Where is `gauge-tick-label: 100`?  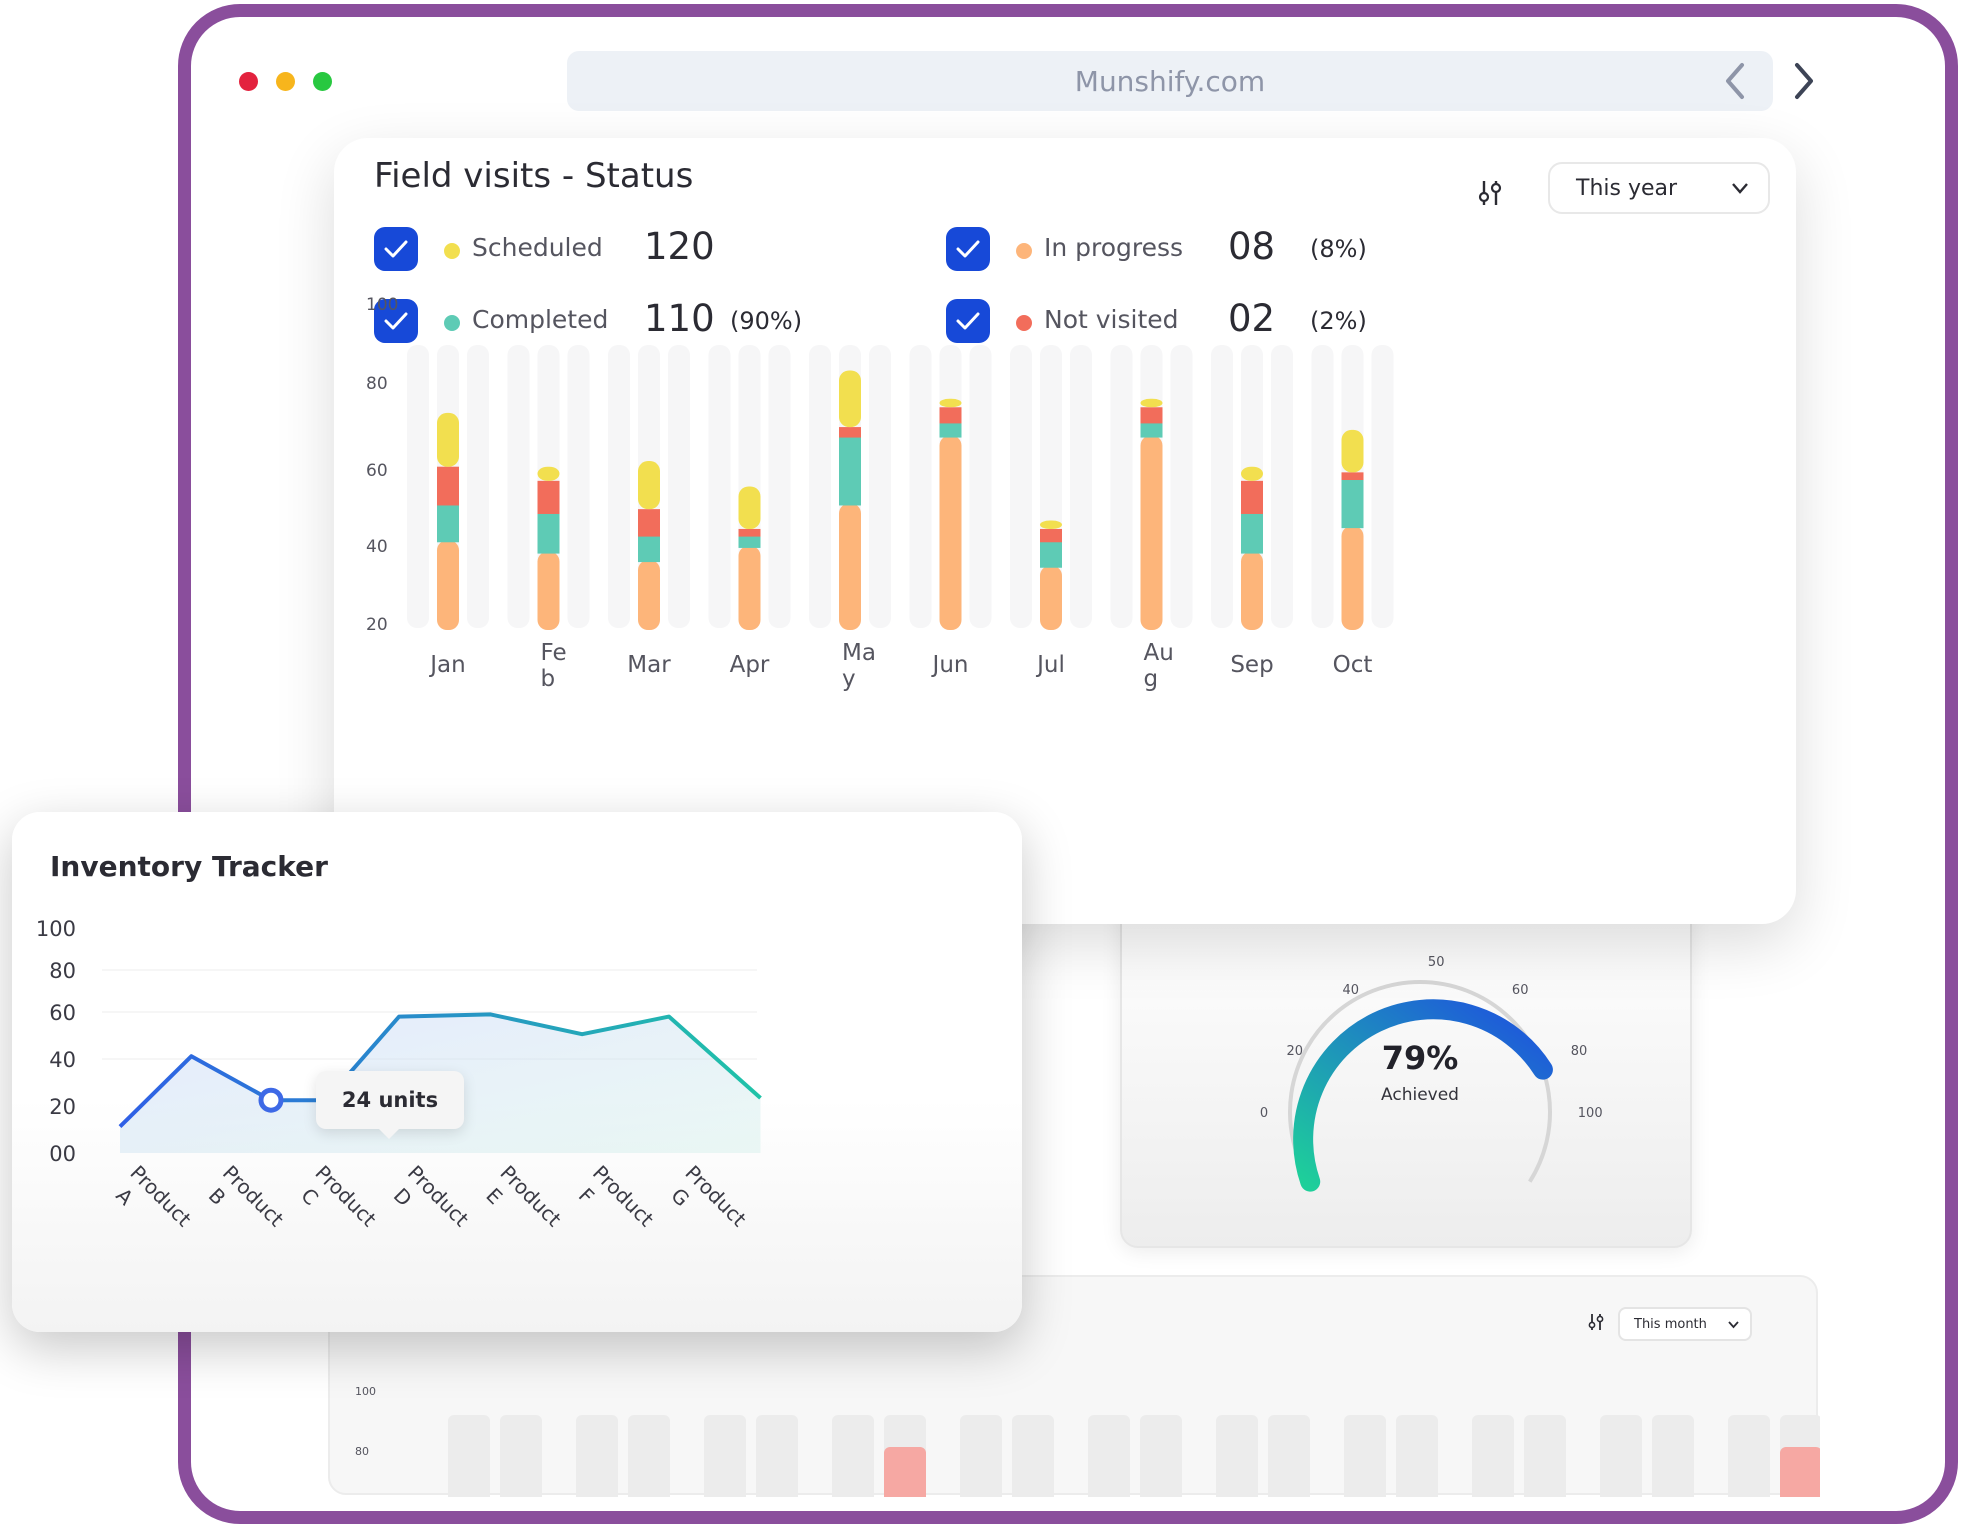 gauge-tick-label: 100 is located at coordinates (1590, 1113).